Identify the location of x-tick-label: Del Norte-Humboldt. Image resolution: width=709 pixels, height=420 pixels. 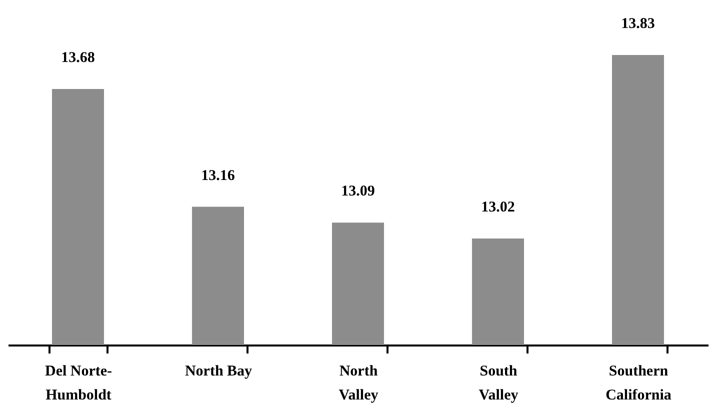
(78, 384).